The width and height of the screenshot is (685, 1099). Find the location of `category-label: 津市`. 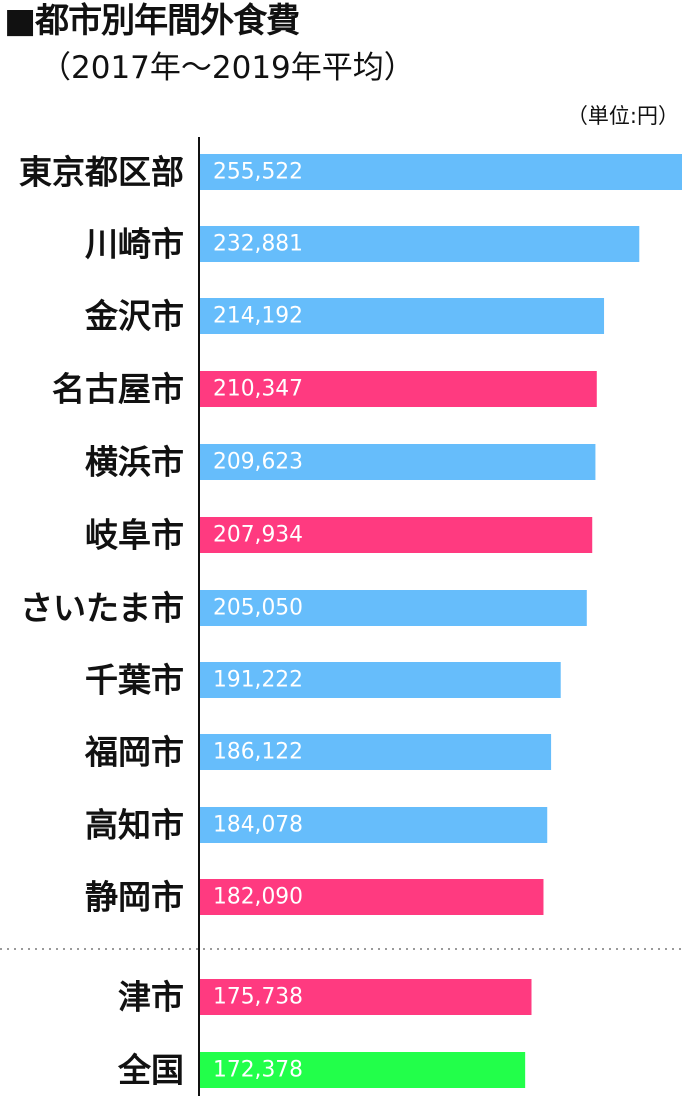

category-label: 津市 is located at coordinates (151, 997).